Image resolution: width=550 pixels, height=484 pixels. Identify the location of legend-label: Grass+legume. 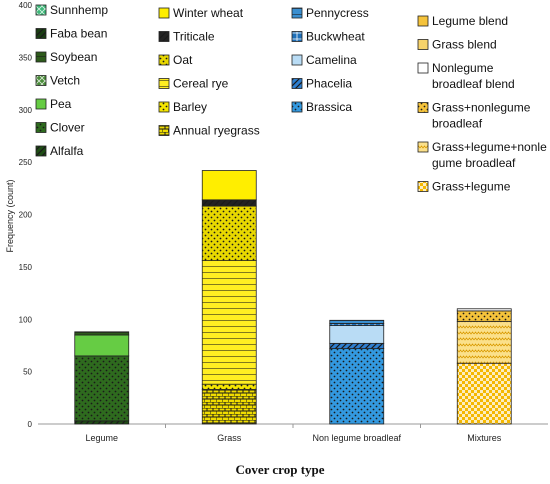
(471, 187).